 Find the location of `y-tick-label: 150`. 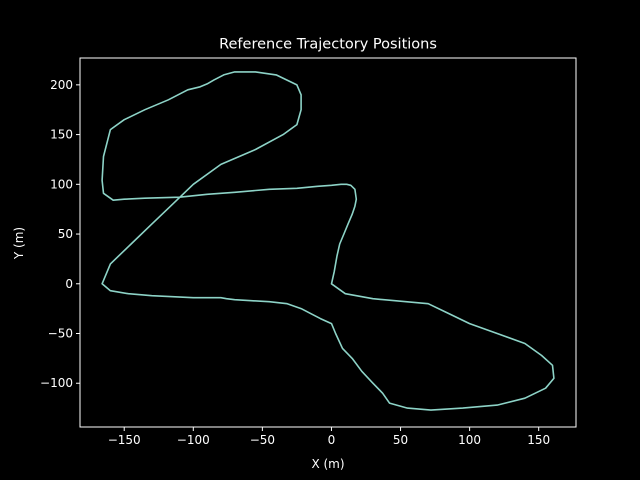

y-tick-label: 150 is located at coordinates (61, 135).